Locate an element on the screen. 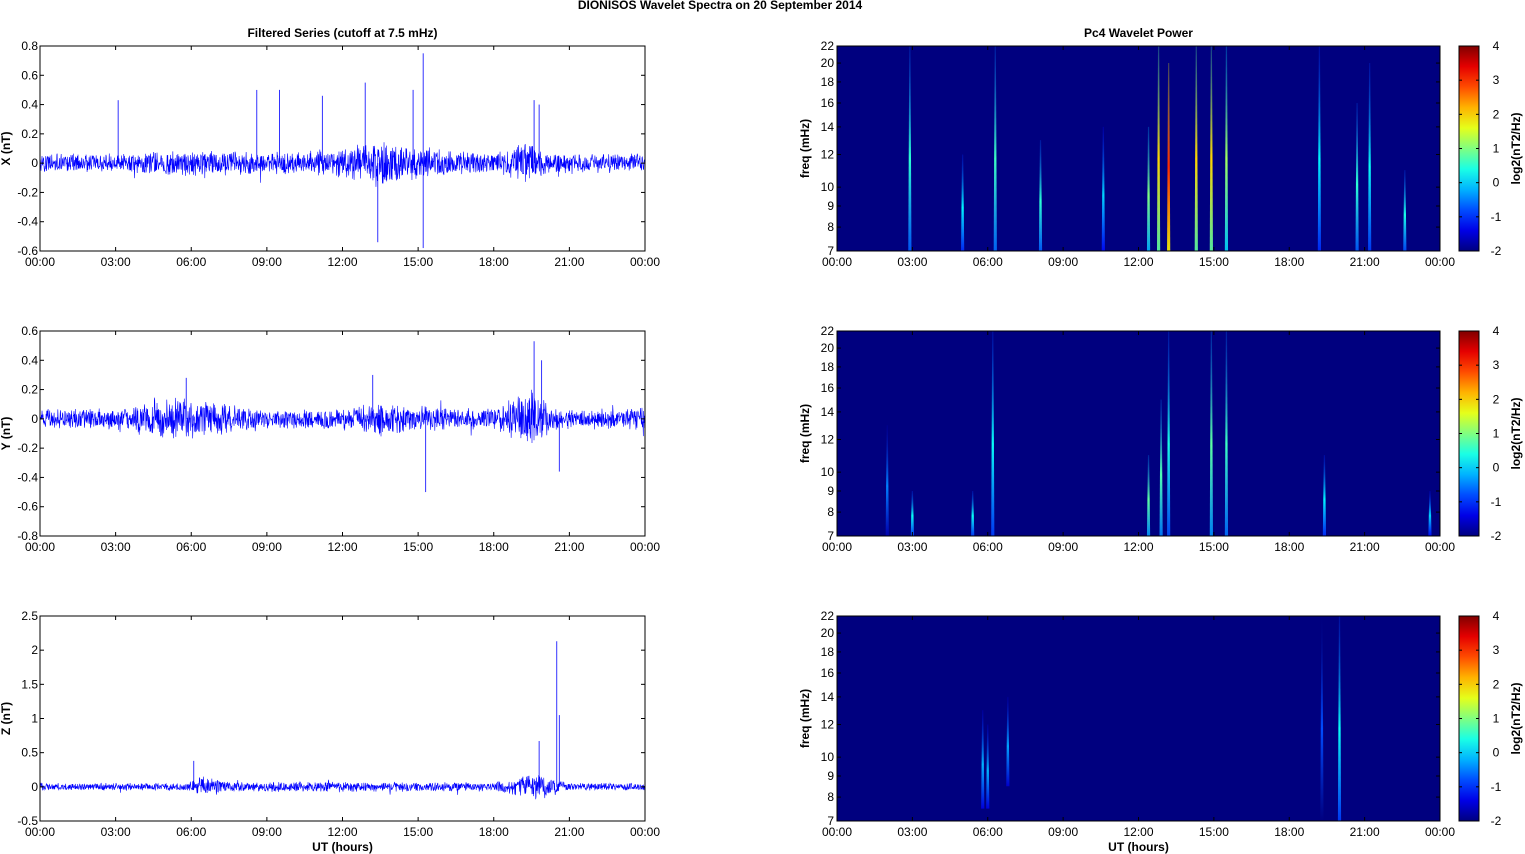 The width and height of the screenshot is (1525, 854). panel-4-y-tick-label: 20 is located at coordinates (828, 63).